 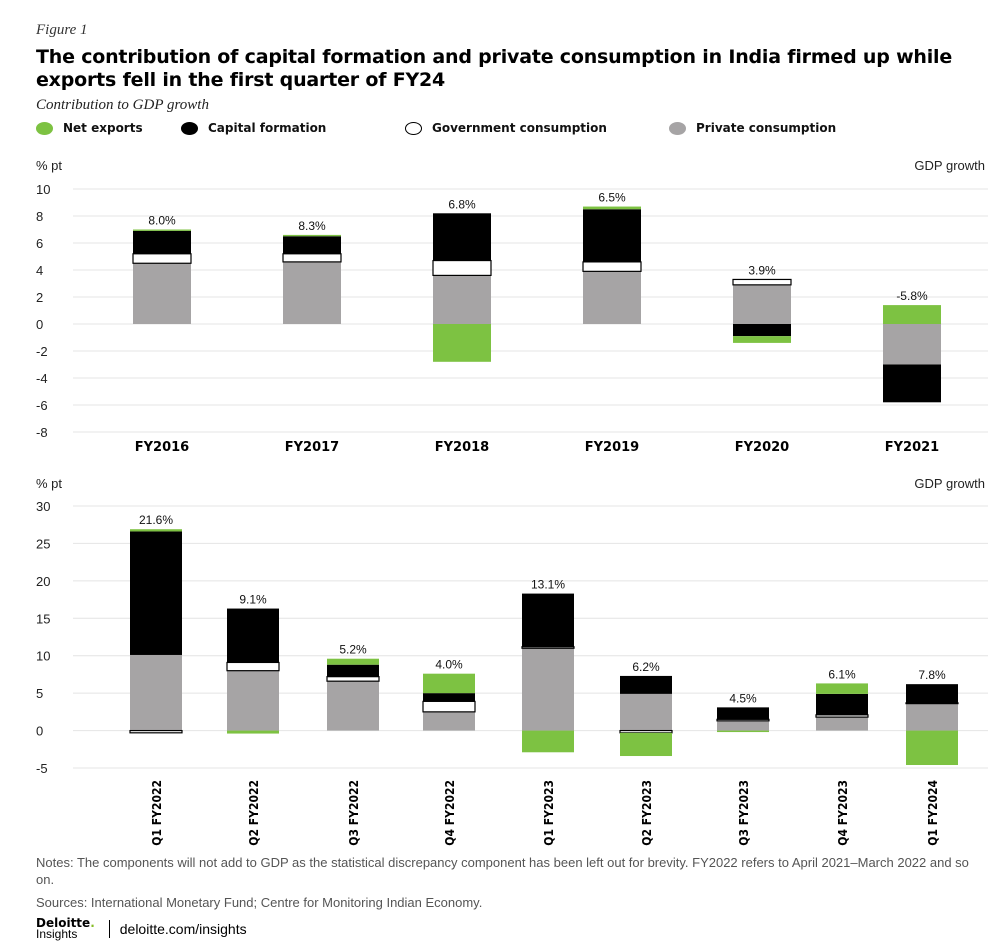 What do you see at coordinates (912, 344) in the screenshot?
I see `bar-segment-private-consumption-fy2021` at bounding box center [912, 344].